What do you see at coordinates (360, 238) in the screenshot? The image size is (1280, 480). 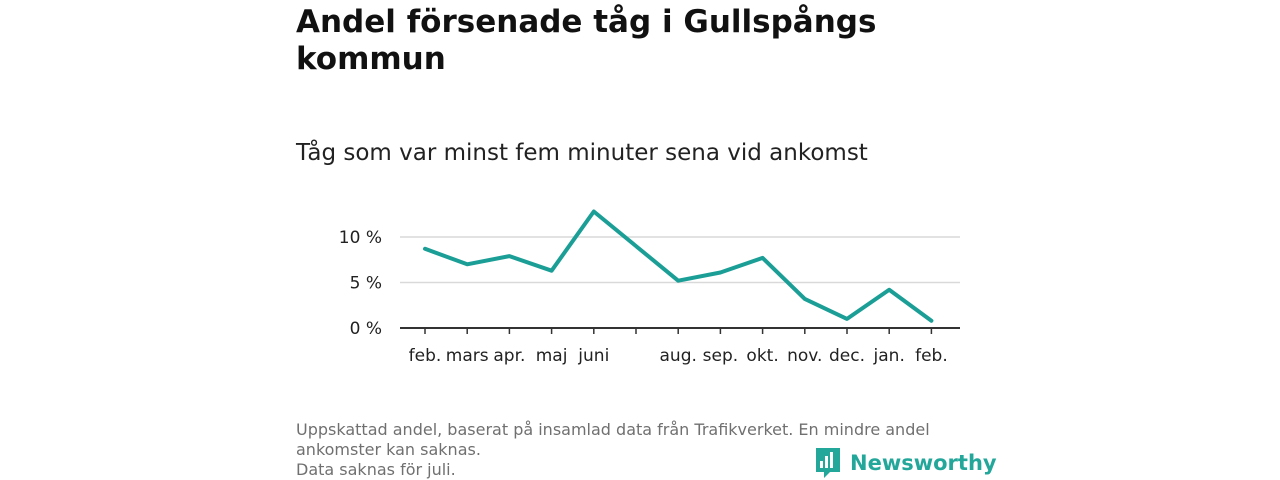 I see `y-tick-label: 10 %` at bounding box center [360, 238].